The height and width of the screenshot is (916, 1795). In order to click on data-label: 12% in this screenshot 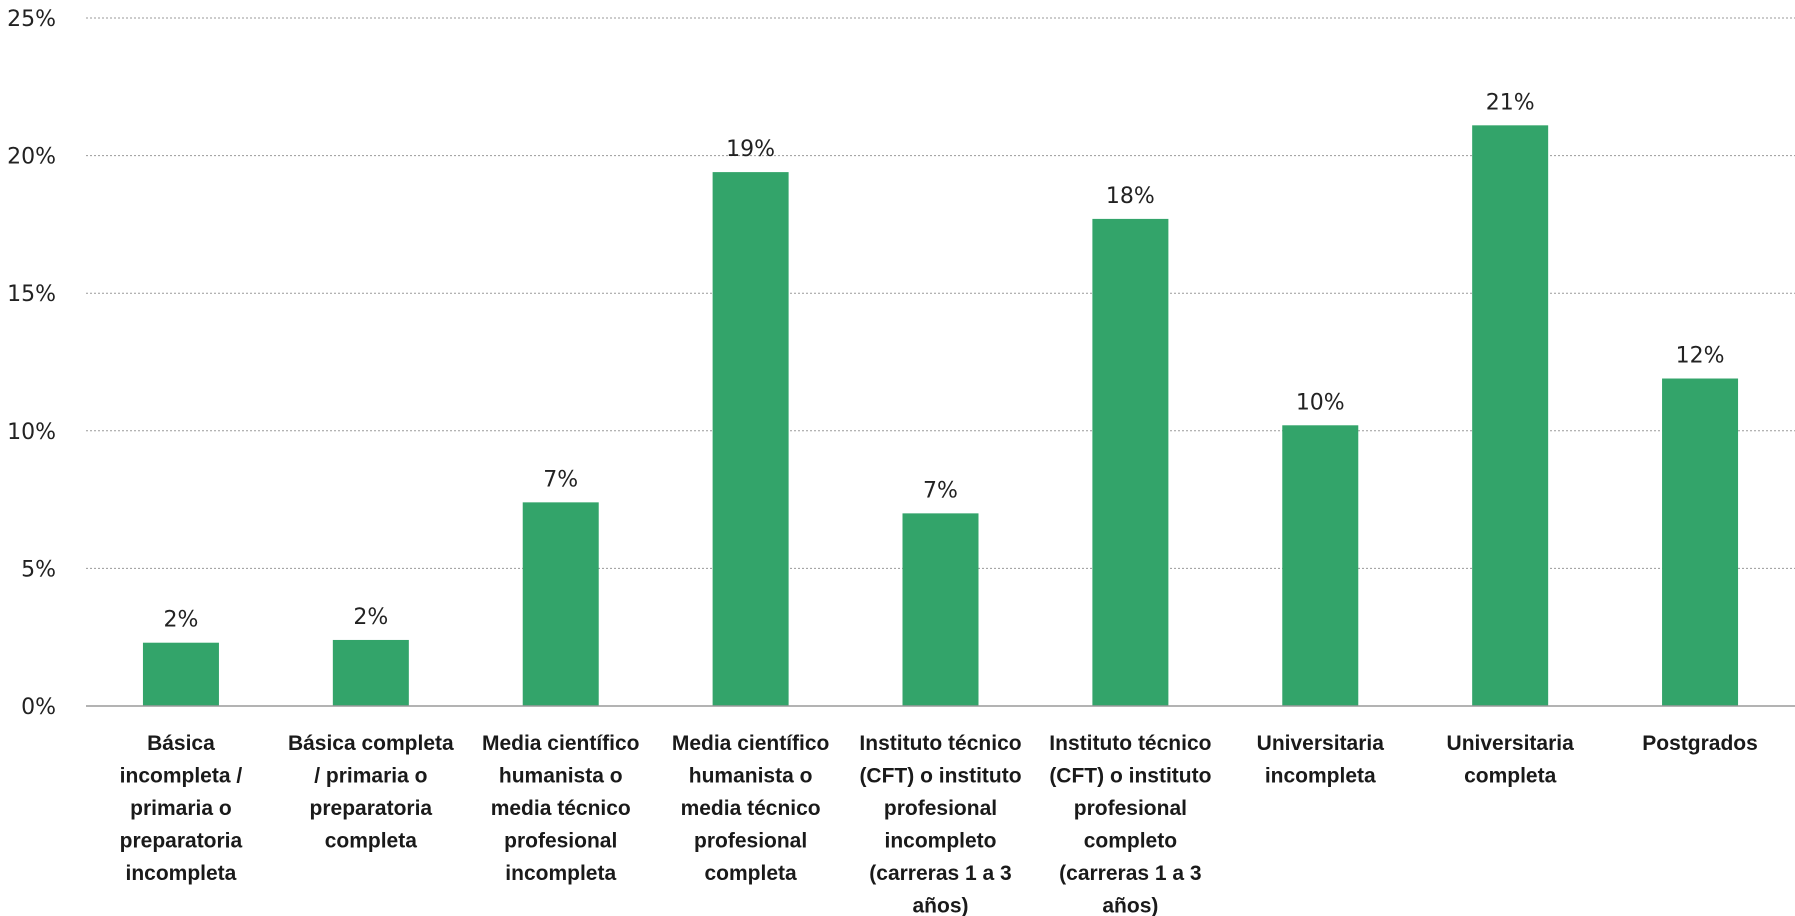, I will do `click(1700, 356)`.